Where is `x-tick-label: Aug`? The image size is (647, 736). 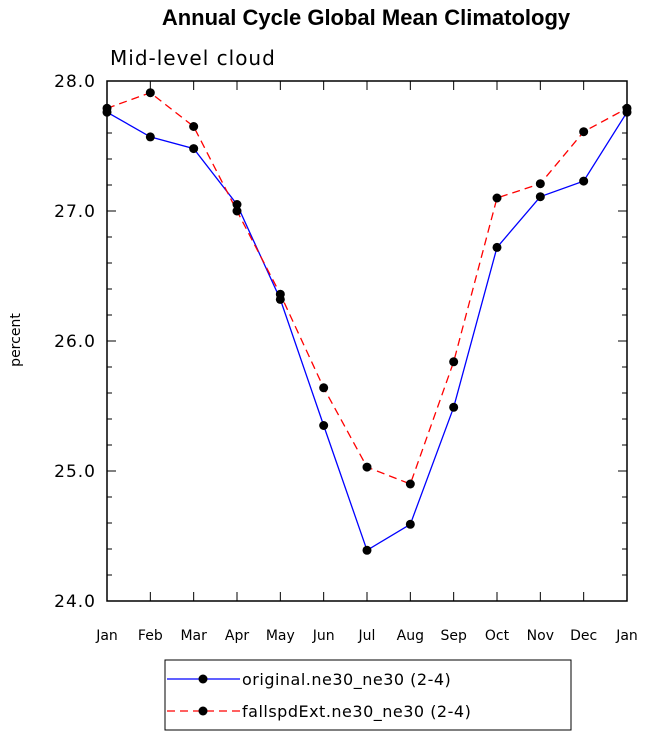
x-tick-label: Aug is located at coordinates (410, 636).